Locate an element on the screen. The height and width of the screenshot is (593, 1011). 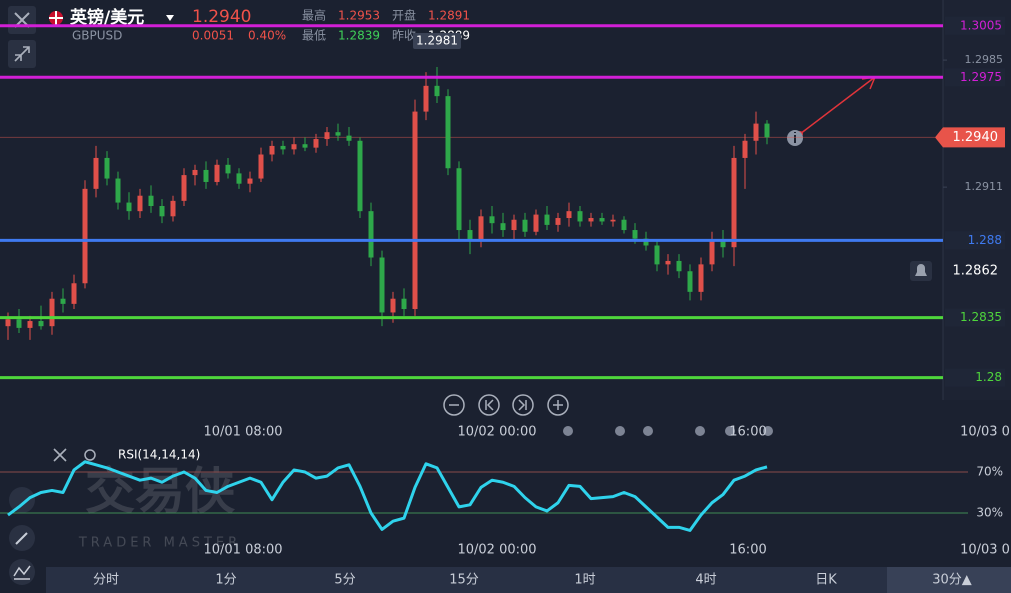
rsi-tick-label: 70% is located at coordinates (989, 472).